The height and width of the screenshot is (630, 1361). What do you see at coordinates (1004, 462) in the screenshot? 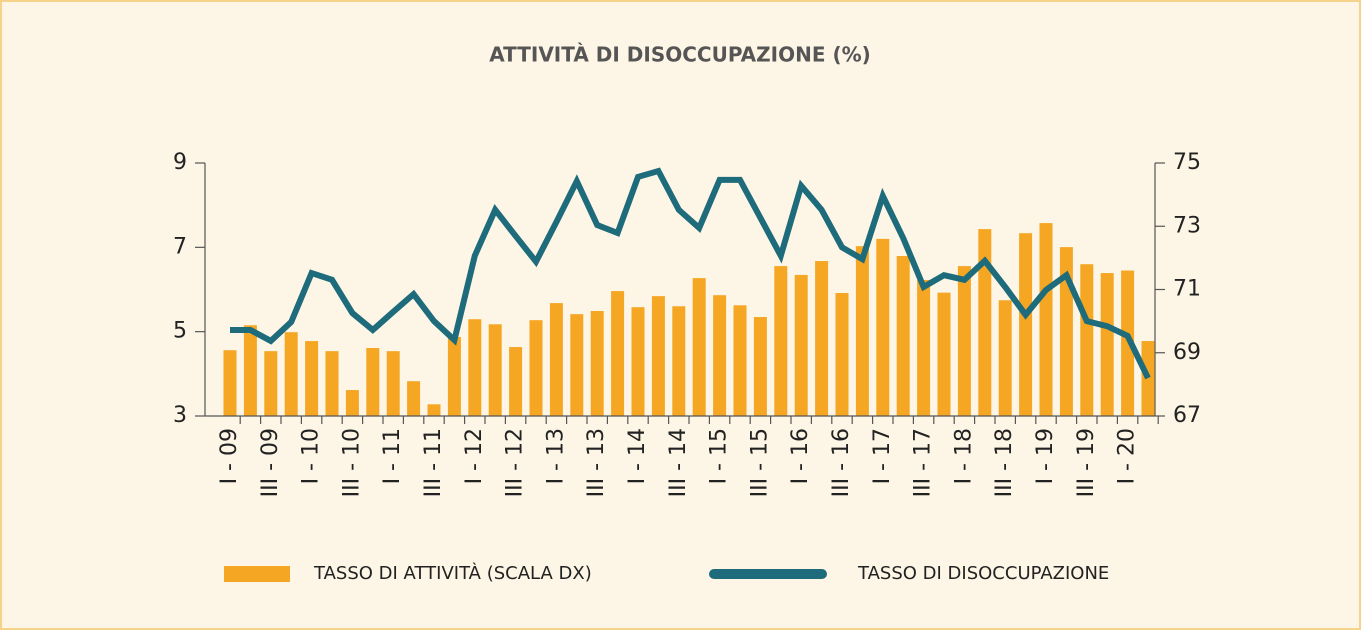
I see `x-tick-label: III - 18` at bounding box center [1004, 462].